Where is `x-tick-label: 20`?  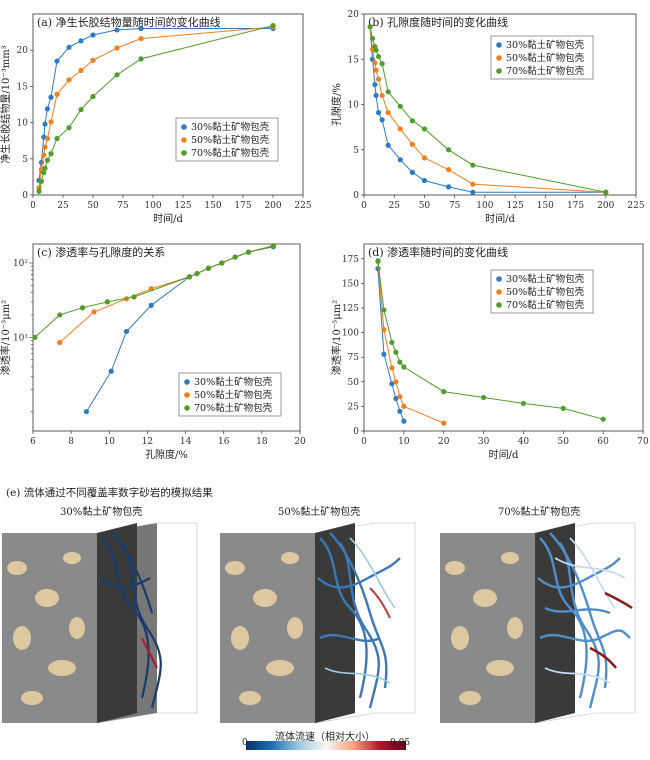
x-tick-label: 20 is located at coordinates (300, 442).